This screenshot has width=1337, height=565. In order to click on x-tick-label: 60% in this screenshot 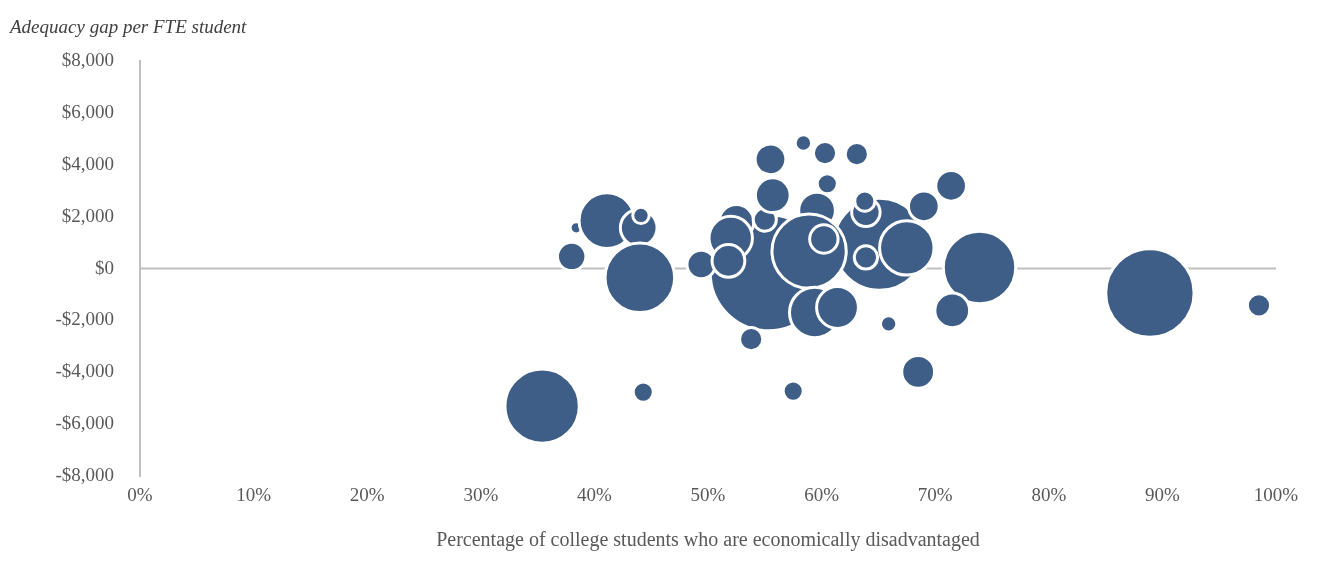, I will do `click(822, 494)`.